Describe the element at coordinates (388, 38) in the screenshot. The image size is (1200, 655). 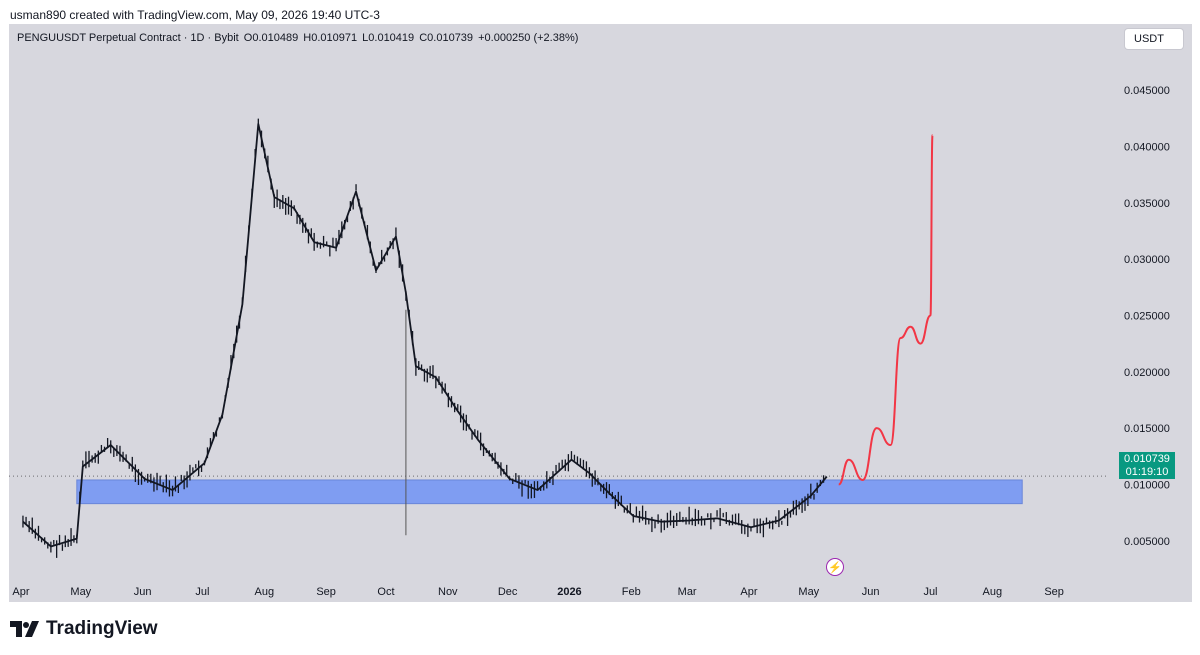
I see `legend-low: L0.010419` at that location.